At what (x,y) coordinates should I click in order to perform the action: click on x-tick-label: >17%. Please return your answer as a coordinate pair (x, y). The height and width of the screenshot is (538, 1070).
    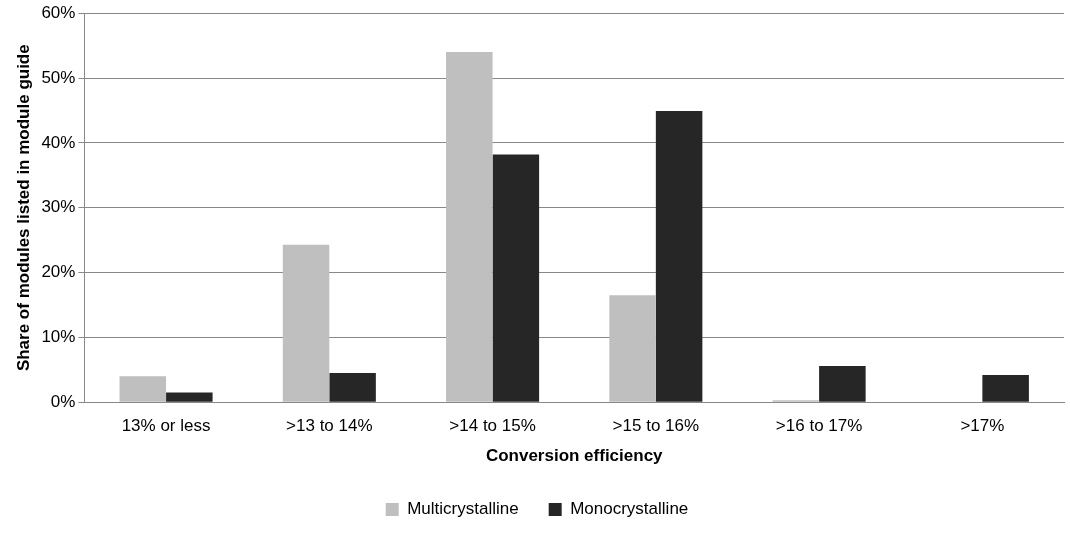
    Looking at the image, I should click on (982, 426).